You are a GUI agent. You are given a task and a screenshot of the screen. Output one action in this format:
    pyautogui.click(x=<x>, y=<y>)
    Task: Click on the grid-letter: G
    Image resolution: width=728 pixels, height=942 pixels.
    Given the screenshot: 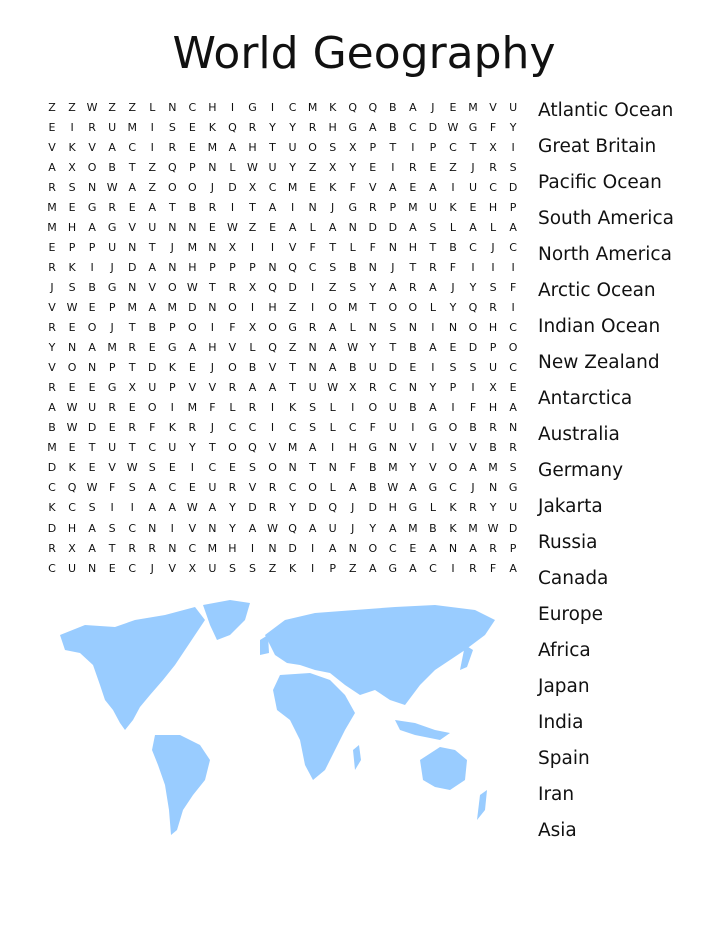 What is the action you would take?
    pyautogui.click(x=112, y=227)
    